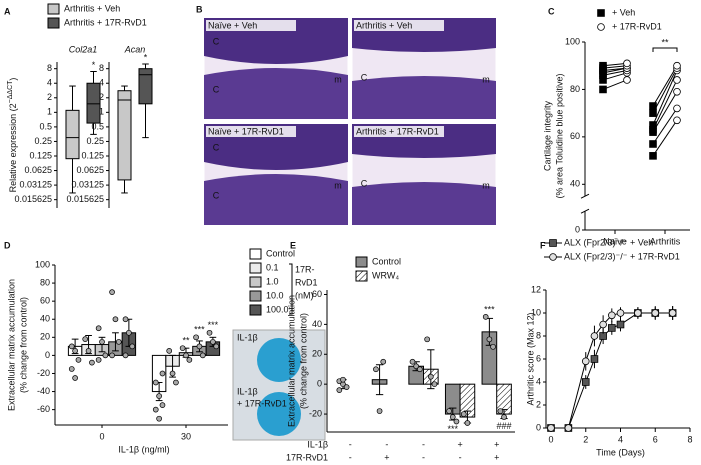 The height and width of the screenshot is (465, 701). I want to click on x-axis-label: Time (Days), so click(620, 452).